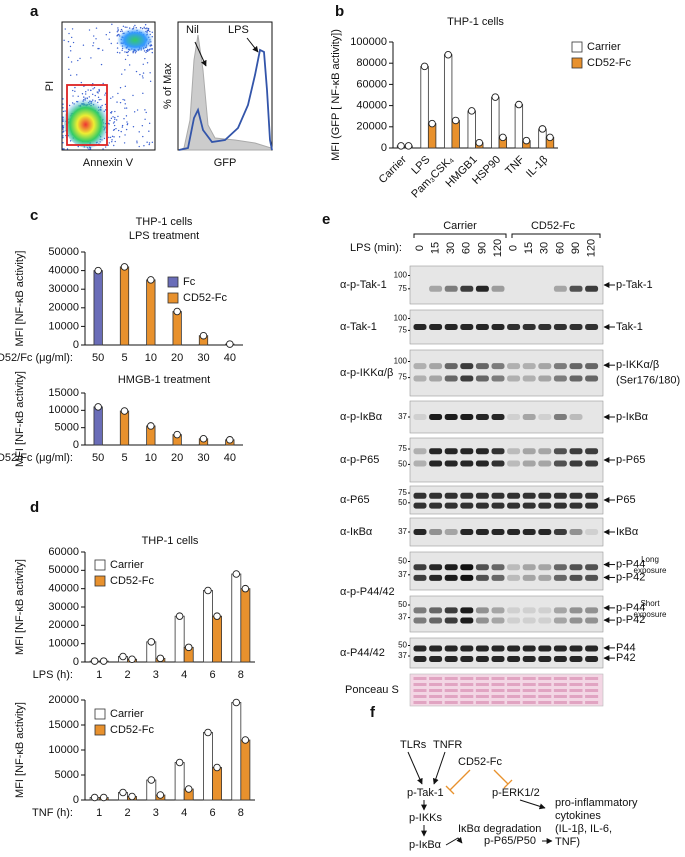 The image size is (685, 857). Describe the element at coordinates (177, 458) in the screenshot. I see `x-tick-label: 20` at that location.